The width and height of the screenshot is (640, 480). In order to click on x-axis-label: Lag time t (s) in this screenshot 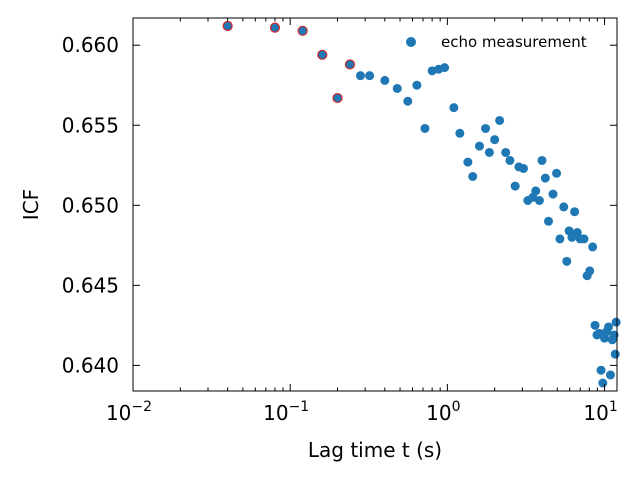, I will do `click(375, 450)`.